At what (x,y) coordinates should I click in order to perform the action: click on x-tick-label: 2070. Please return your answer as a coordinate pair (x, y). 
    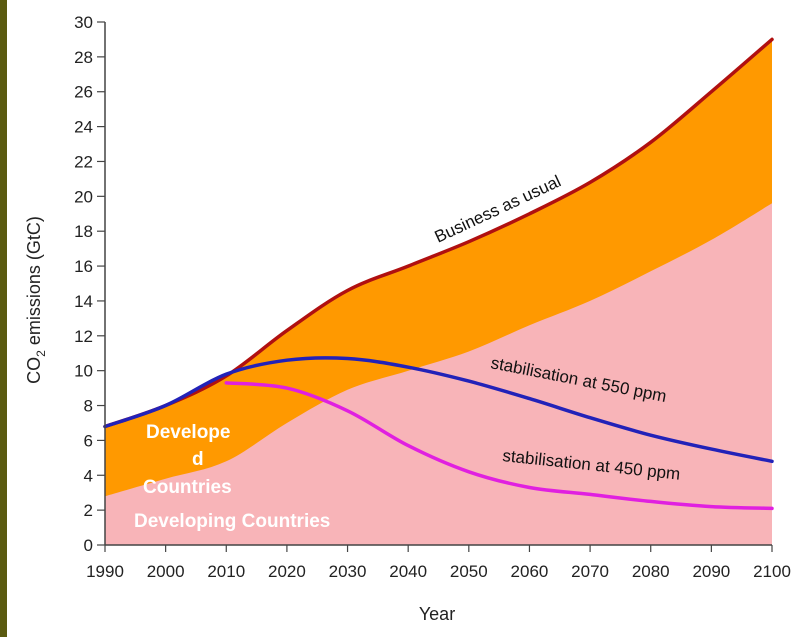
    Looking at the image, I should click on (590, 571).